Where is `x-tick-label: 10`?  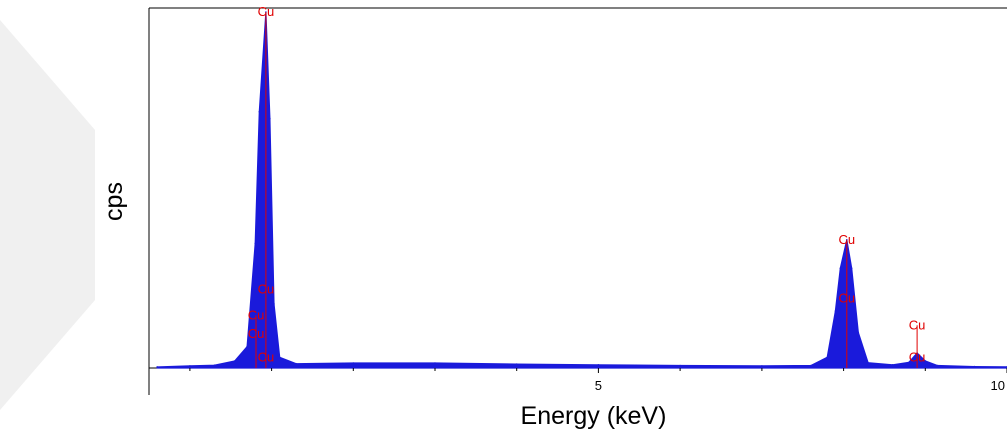 x-tick-label: 10 is located at coordinates (998, 385).